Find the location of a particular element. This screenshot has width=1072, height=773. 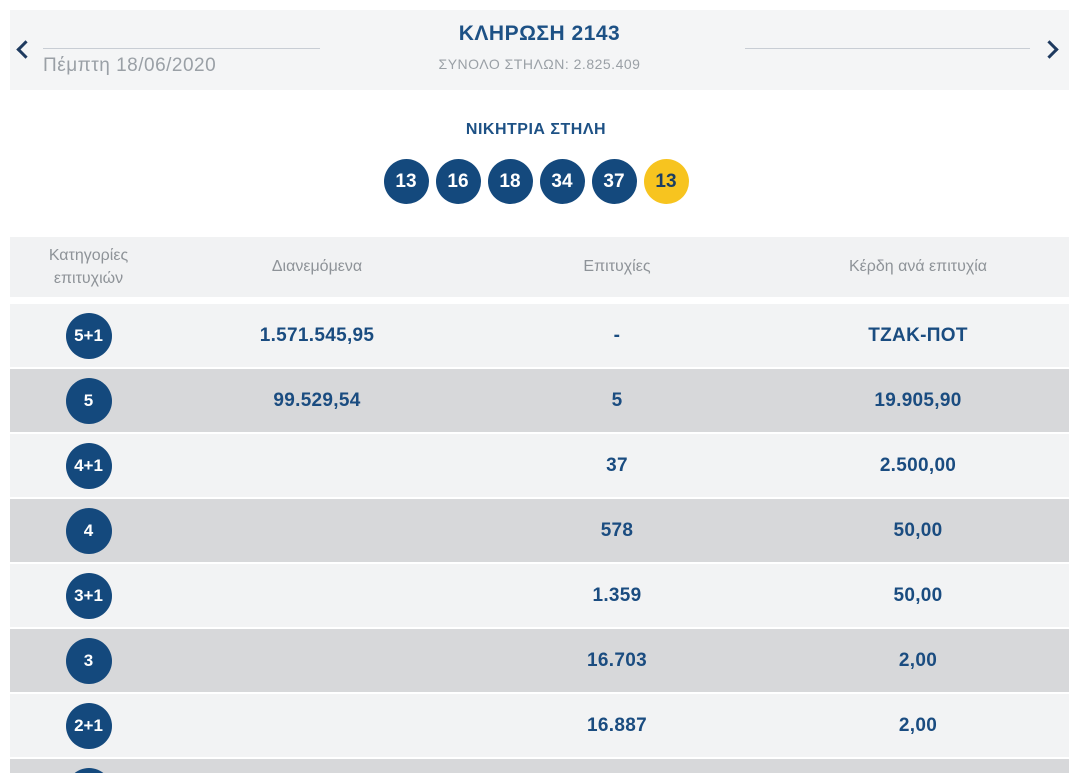

category-badge: 4 is located at coordinates (88, 530).